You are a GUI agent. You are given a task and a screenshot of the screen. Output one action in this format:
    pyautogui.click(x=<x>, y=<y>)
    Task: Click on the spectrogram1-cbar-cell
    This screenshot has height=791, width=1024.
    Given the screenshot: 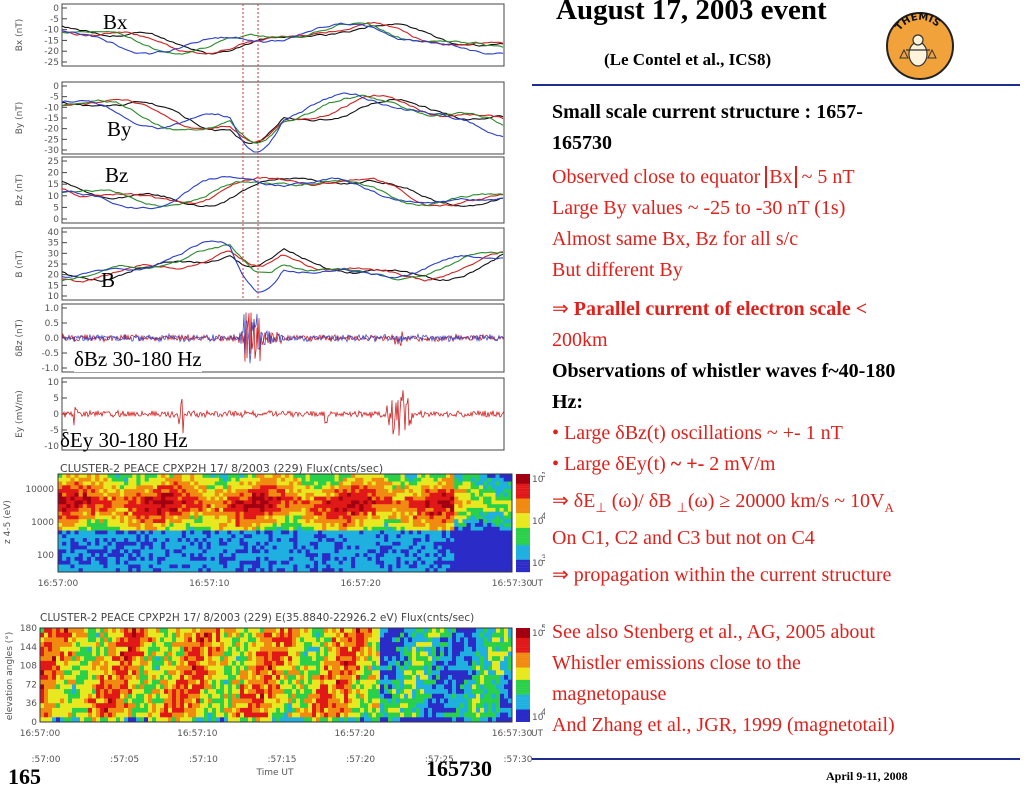 What is the action you would take?
    pyautogui.click(x=523, y=512)
    